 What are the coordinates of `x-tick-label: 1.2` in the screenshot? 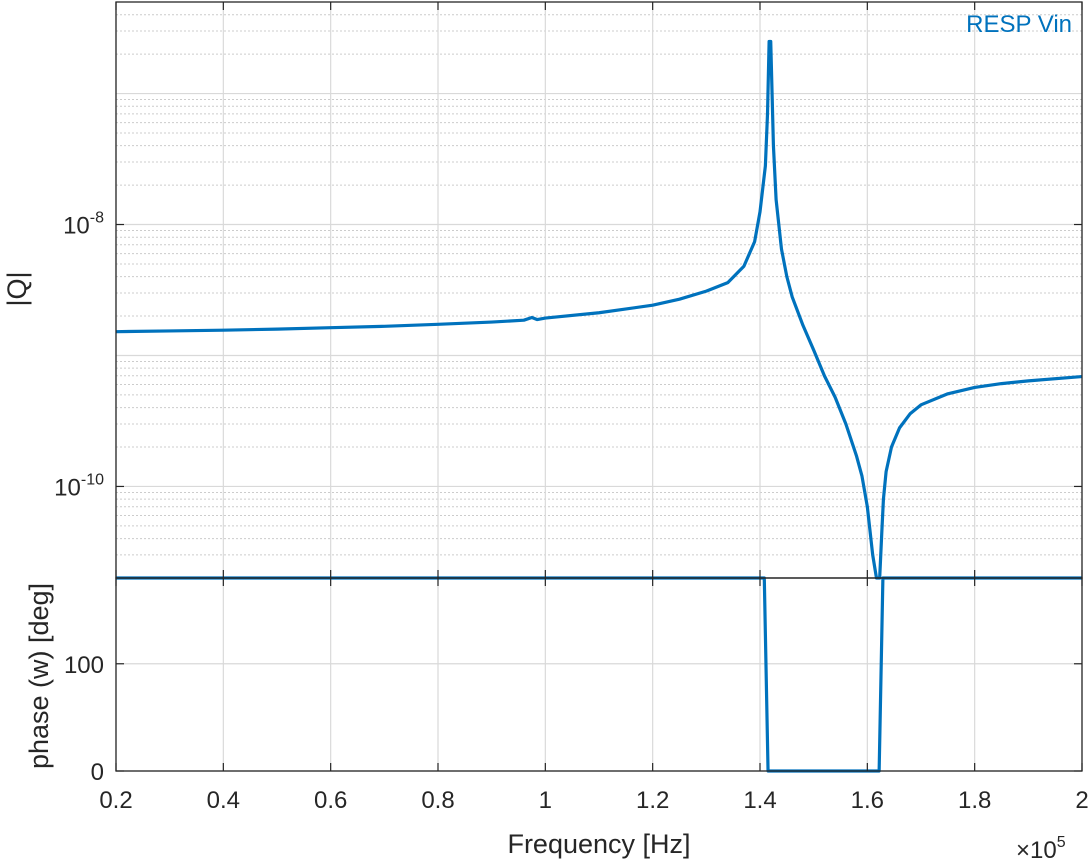 It's located at (652, 800).